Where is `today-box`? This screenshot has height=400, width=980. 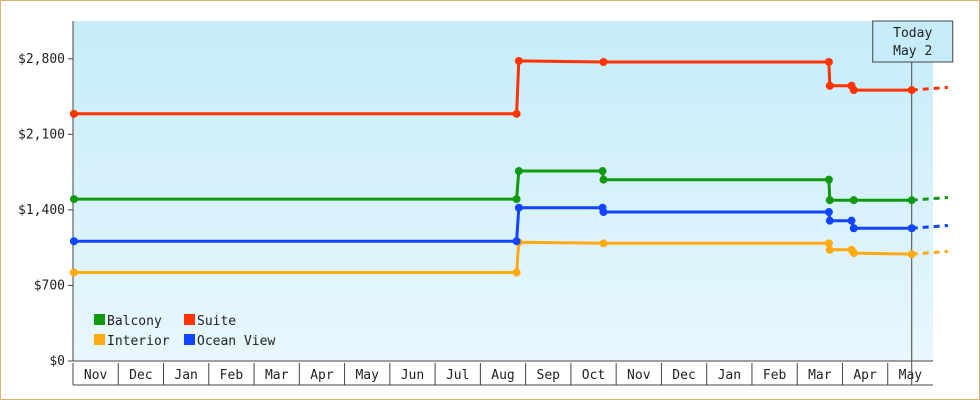 today-box is located at coordinates (913, 41).